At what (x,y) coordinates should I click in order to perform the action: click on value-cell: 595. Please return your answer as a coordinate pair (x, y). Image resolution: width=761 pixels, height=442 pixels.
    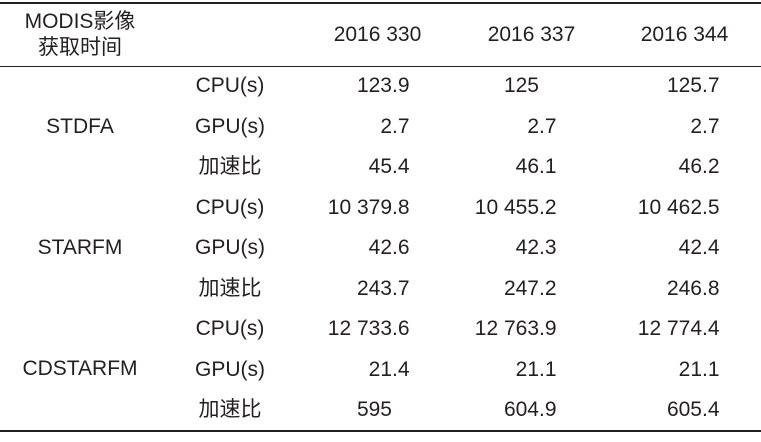
    Looking at the image, I should click on (377, 410).